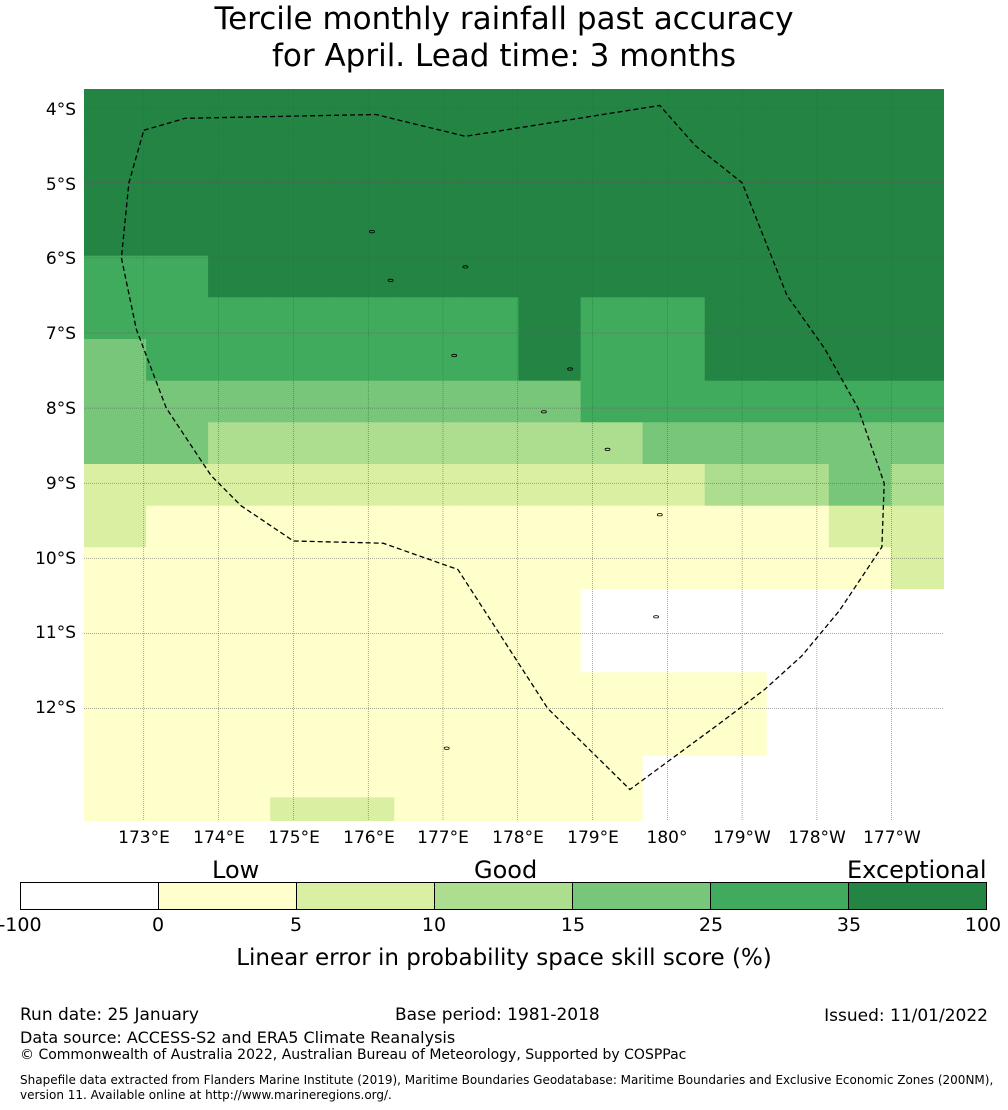  I want to click on lon-label: 178°E, so click(518, 838).